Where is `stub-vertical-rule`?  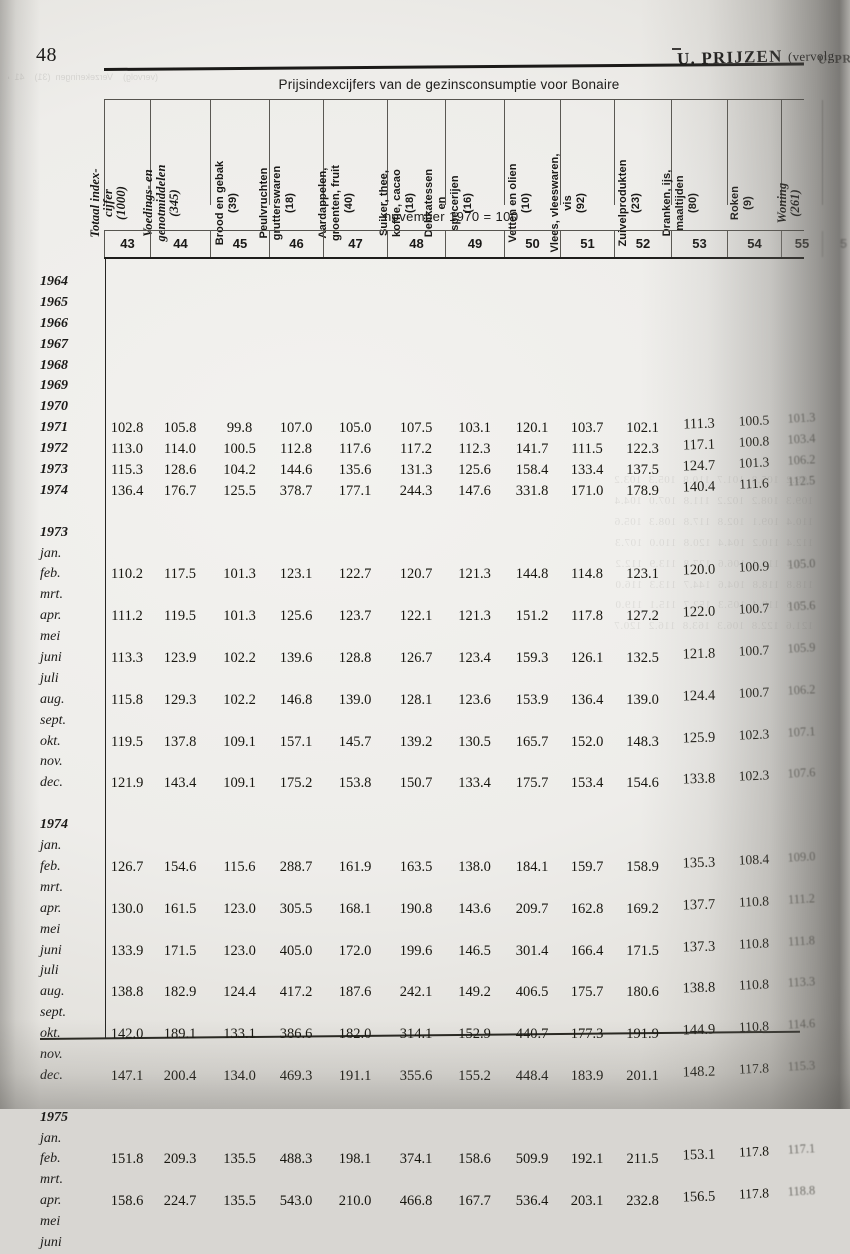
stub-vertical-rule is located at coordinates (105, 649).